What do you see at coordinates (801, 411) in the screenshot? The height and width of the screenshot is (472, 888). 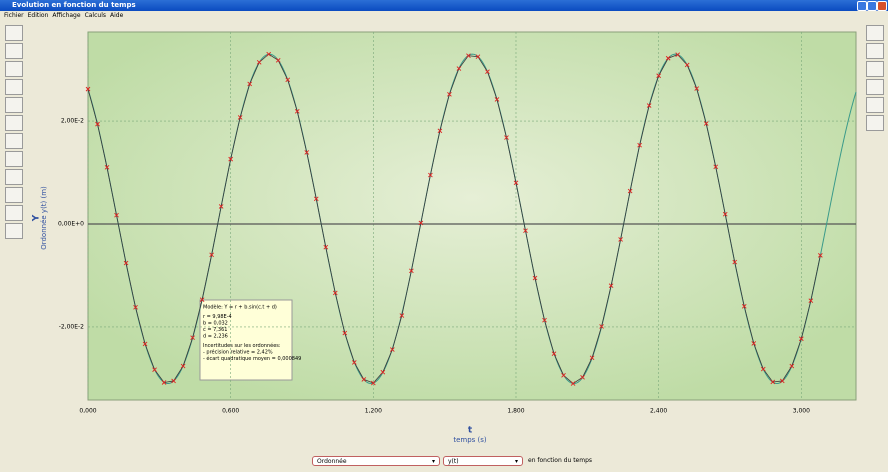 I see `x-tick-label: 3,000` at bounding box center [801, 411].